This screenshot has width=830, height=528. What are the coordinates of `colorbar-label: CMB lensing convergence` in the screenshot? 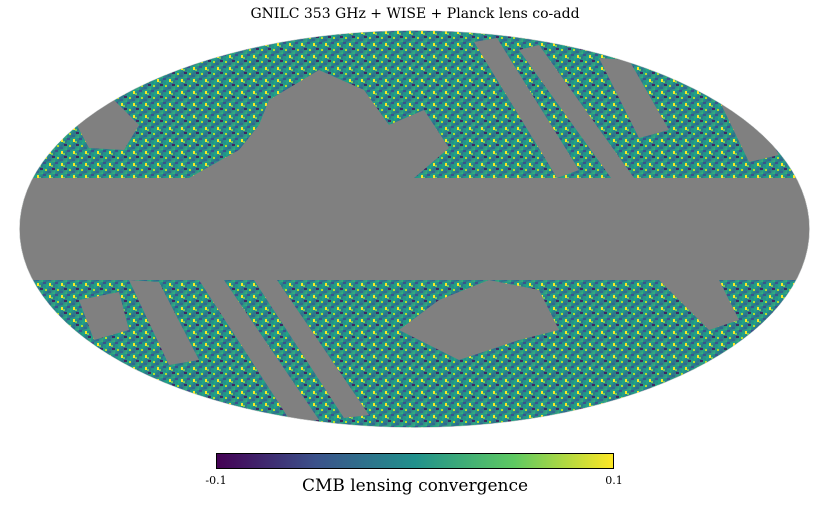 It's located at (415, 486).